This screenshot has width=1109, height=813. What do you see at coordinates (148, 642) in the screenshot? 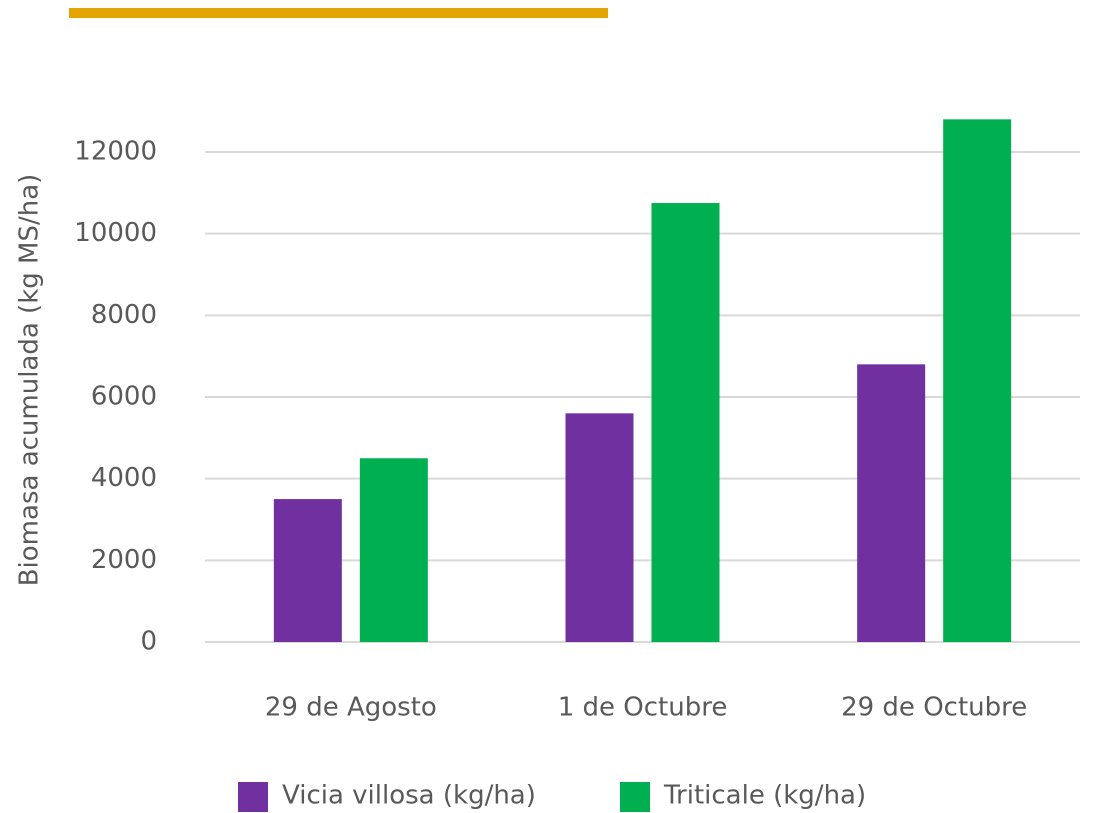
I see `y-tick-label: 0` at bounding box center [148, 642].